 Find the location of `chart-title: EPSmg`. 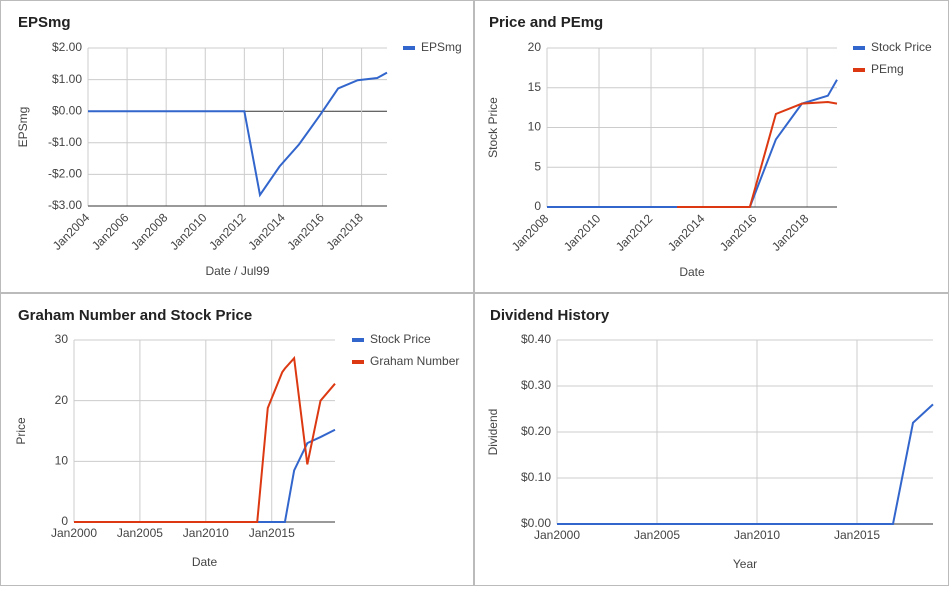

chart-title: EPSmg is located at coordinates (44, 22).